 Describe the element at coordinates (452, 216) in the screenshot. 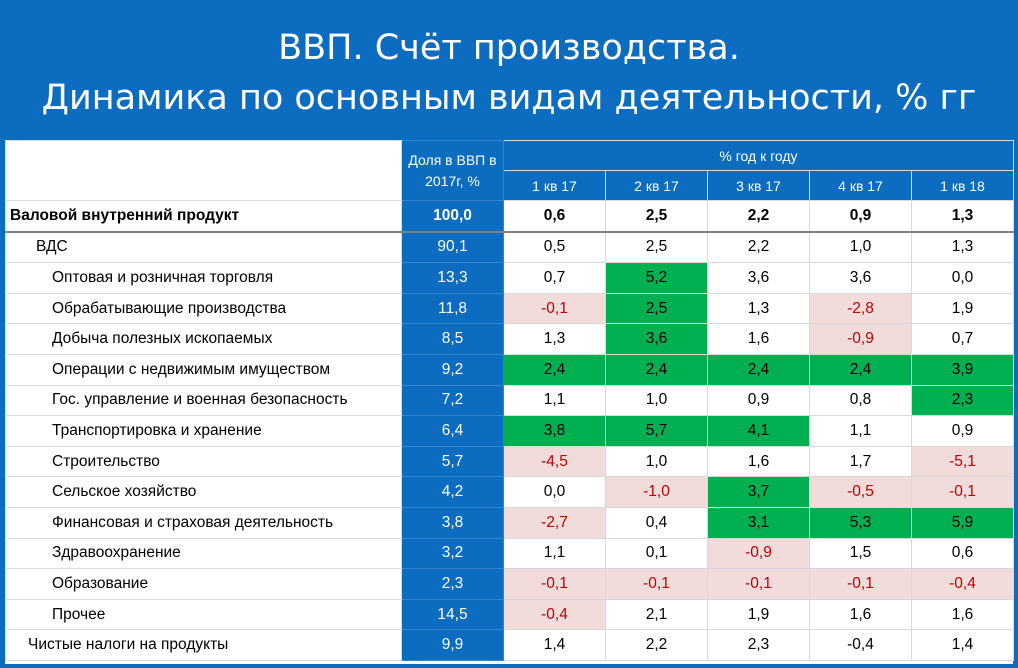

I see `share-cell: 100,0` at that location.